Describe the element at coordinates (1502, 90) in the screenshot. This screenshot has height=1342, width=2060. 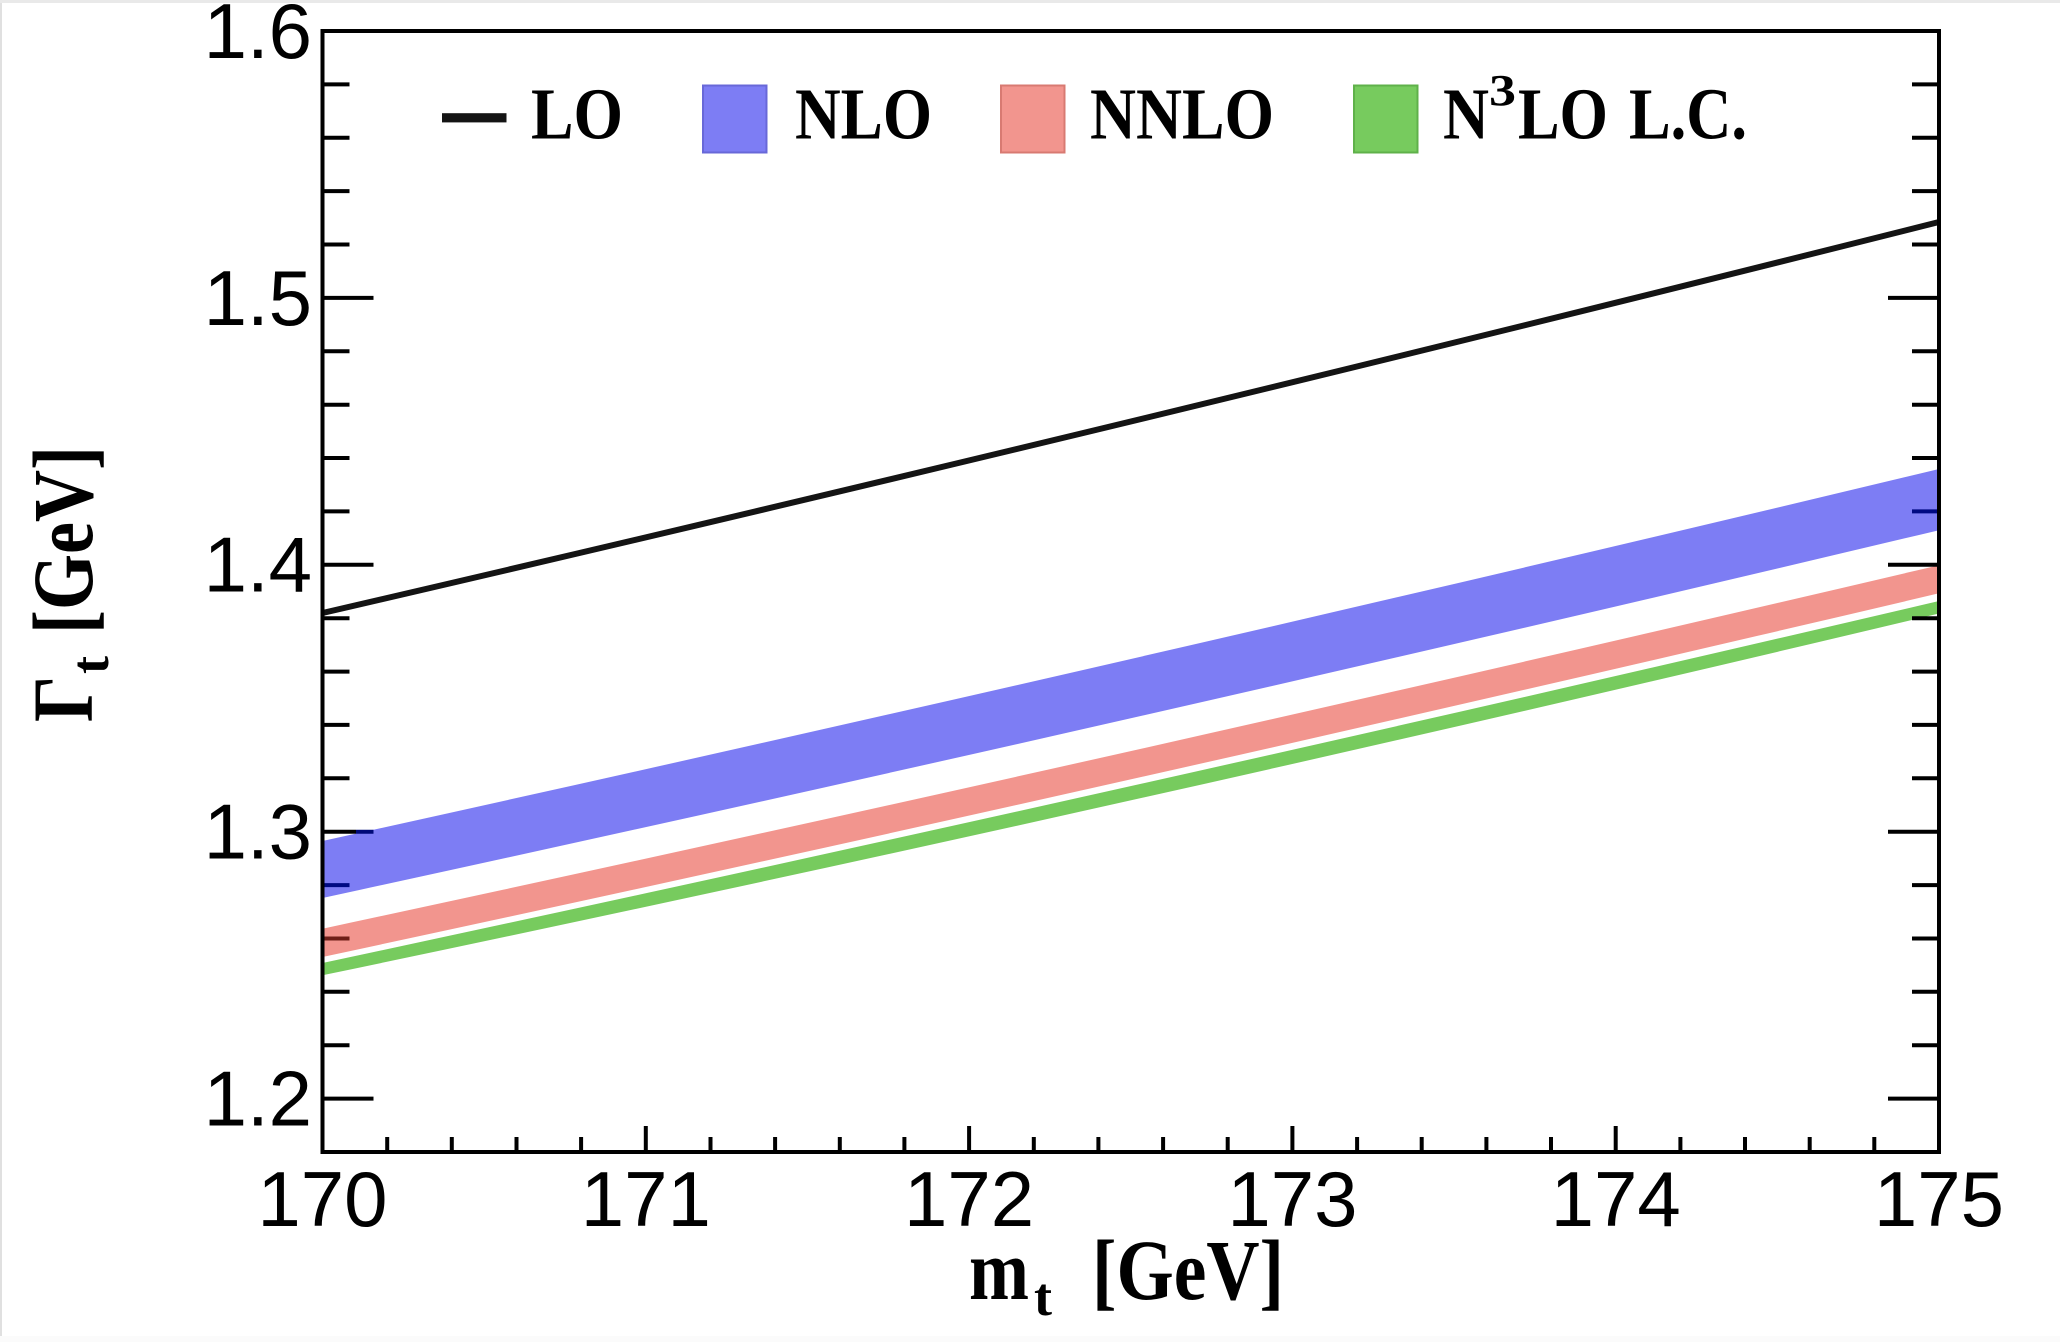
I see `svg-text: 3` at that location.